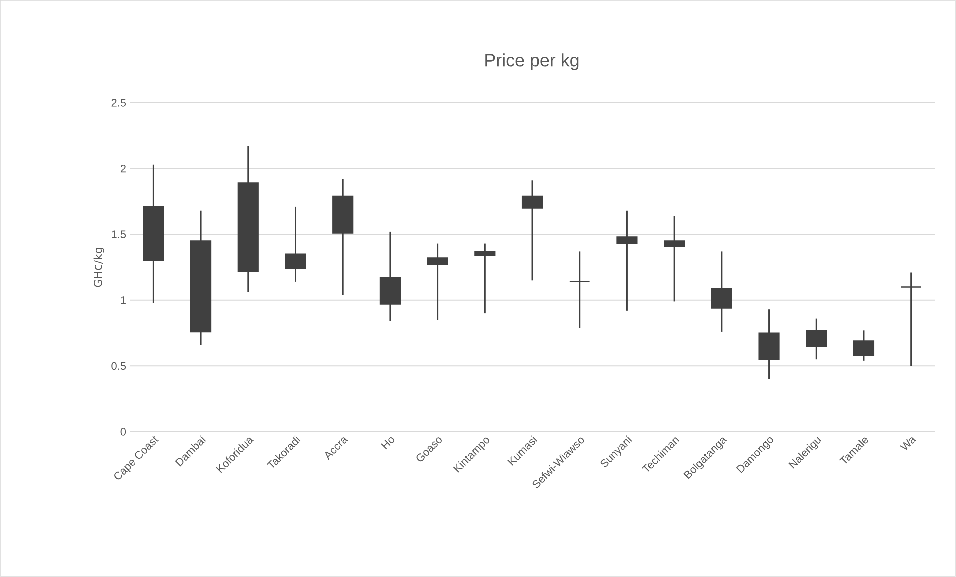  I want to click on y-tick-label: 1.5, so click(119, 234).